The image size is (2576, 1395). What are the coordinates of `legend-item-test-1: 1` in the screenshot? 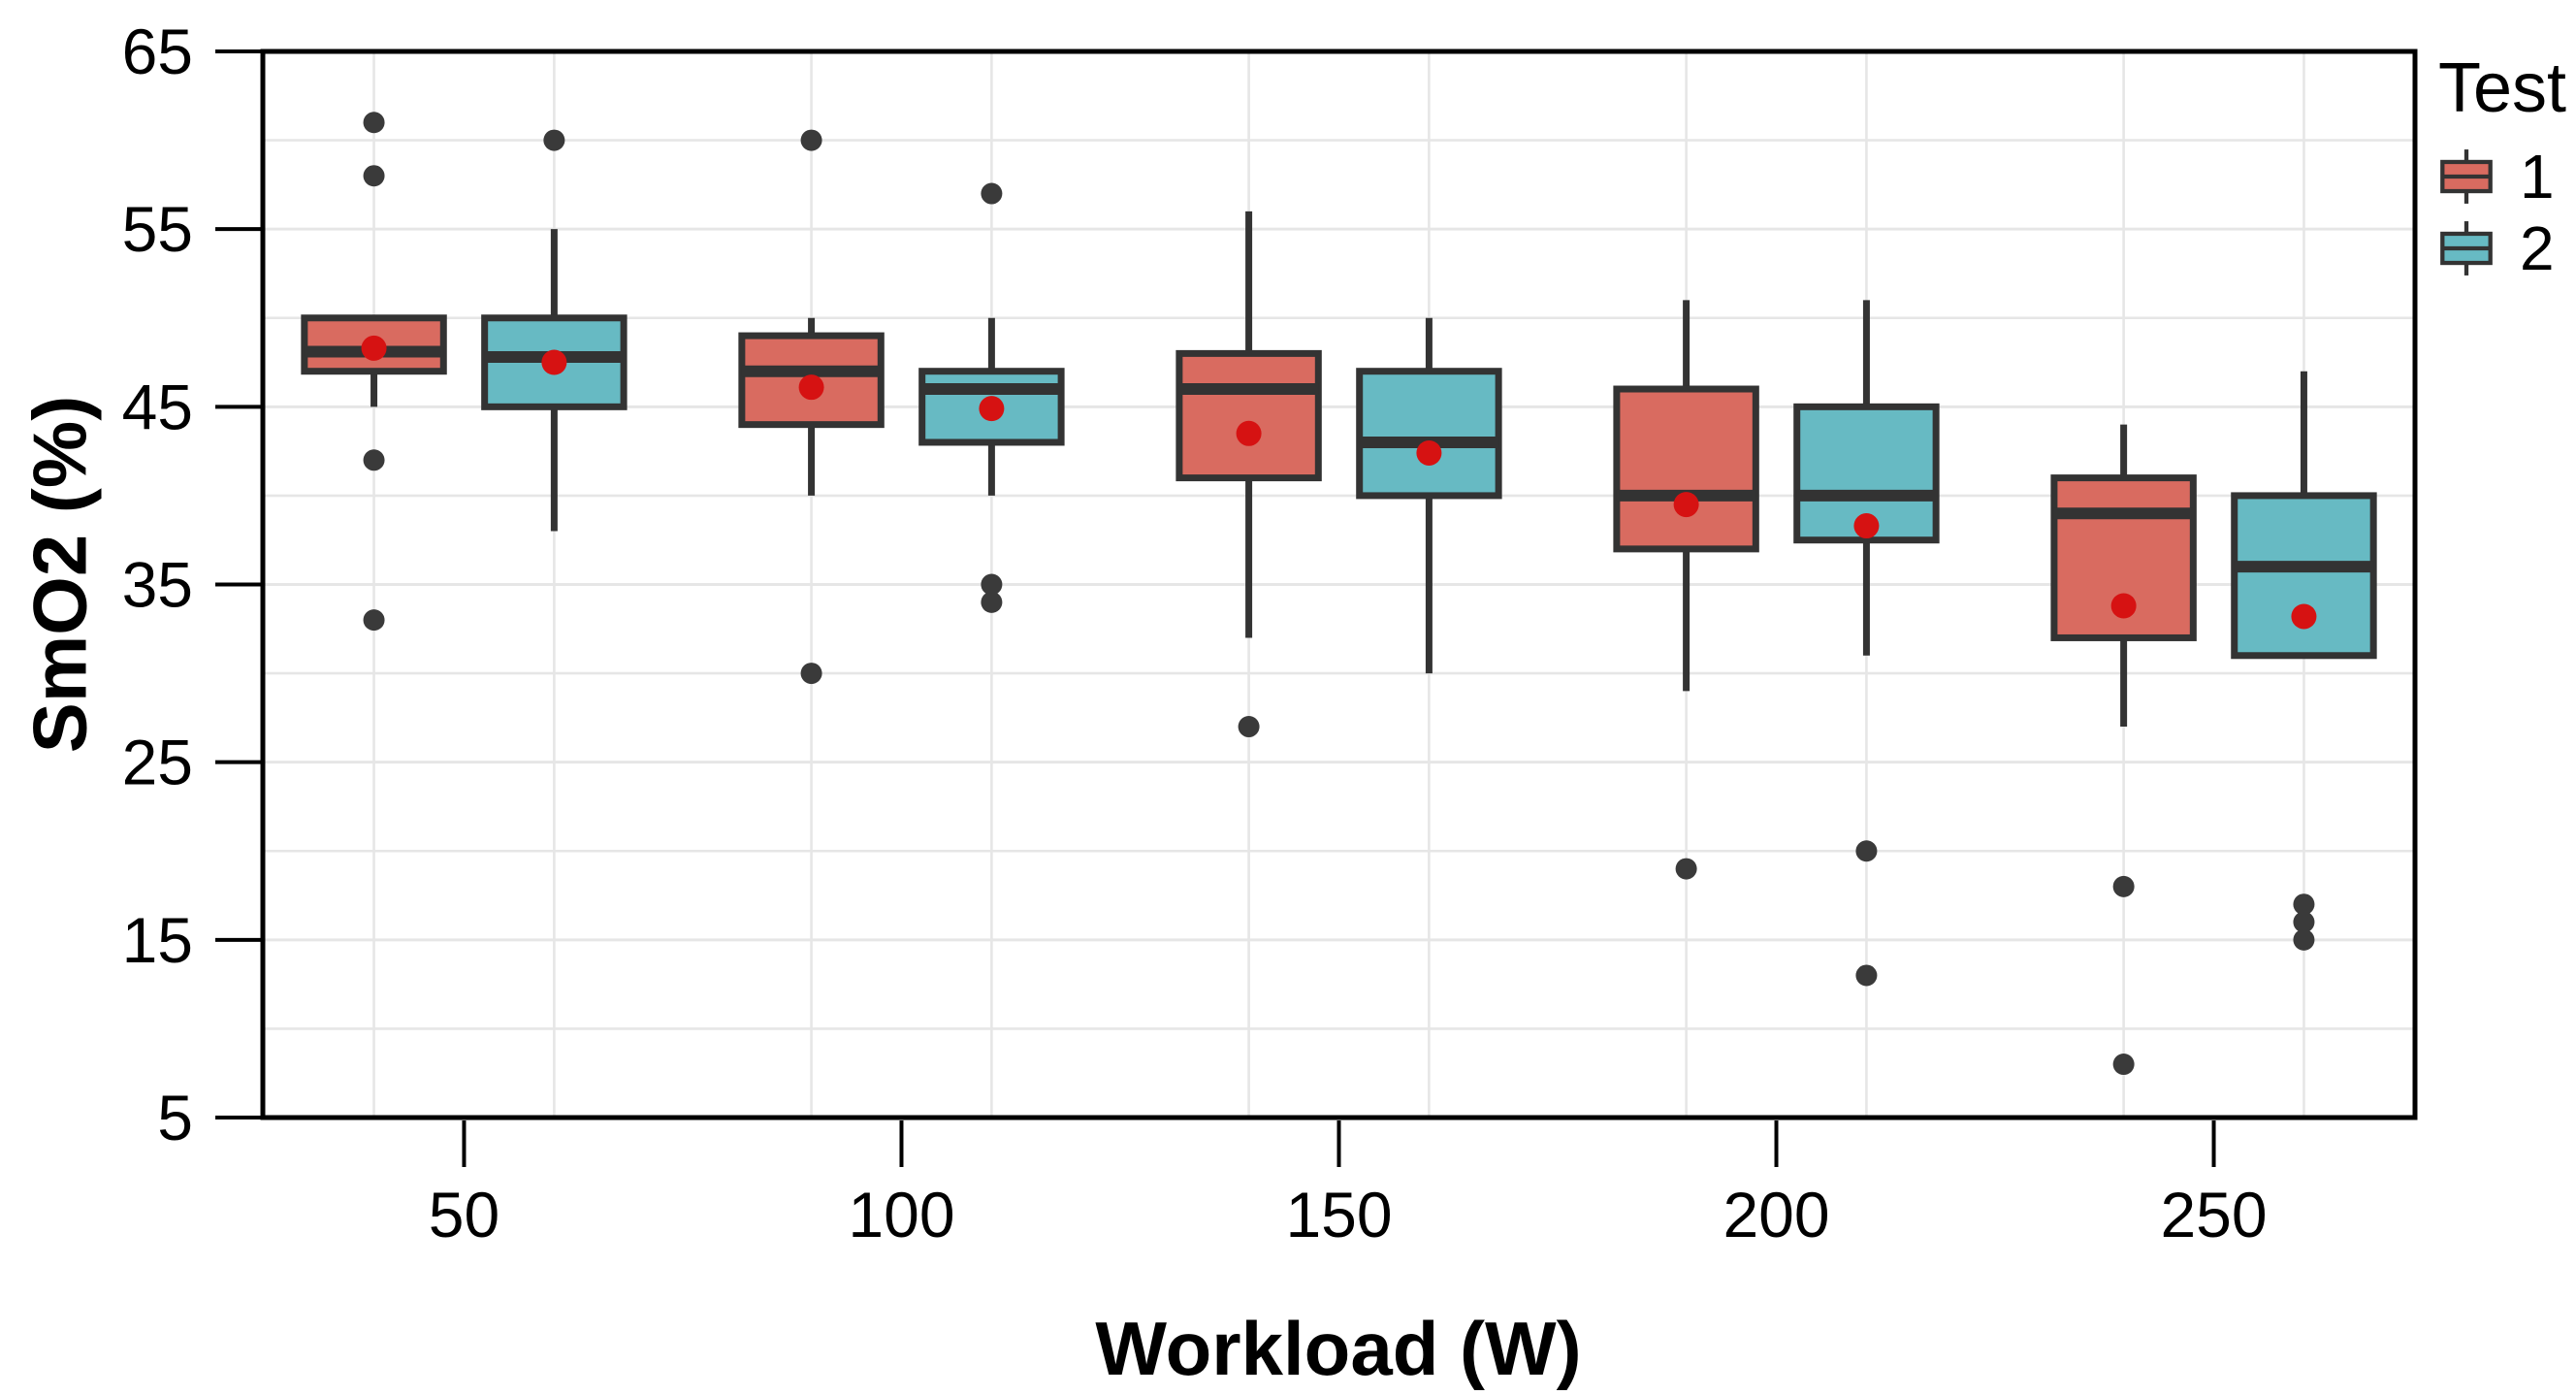 It's located at (2500, 177).